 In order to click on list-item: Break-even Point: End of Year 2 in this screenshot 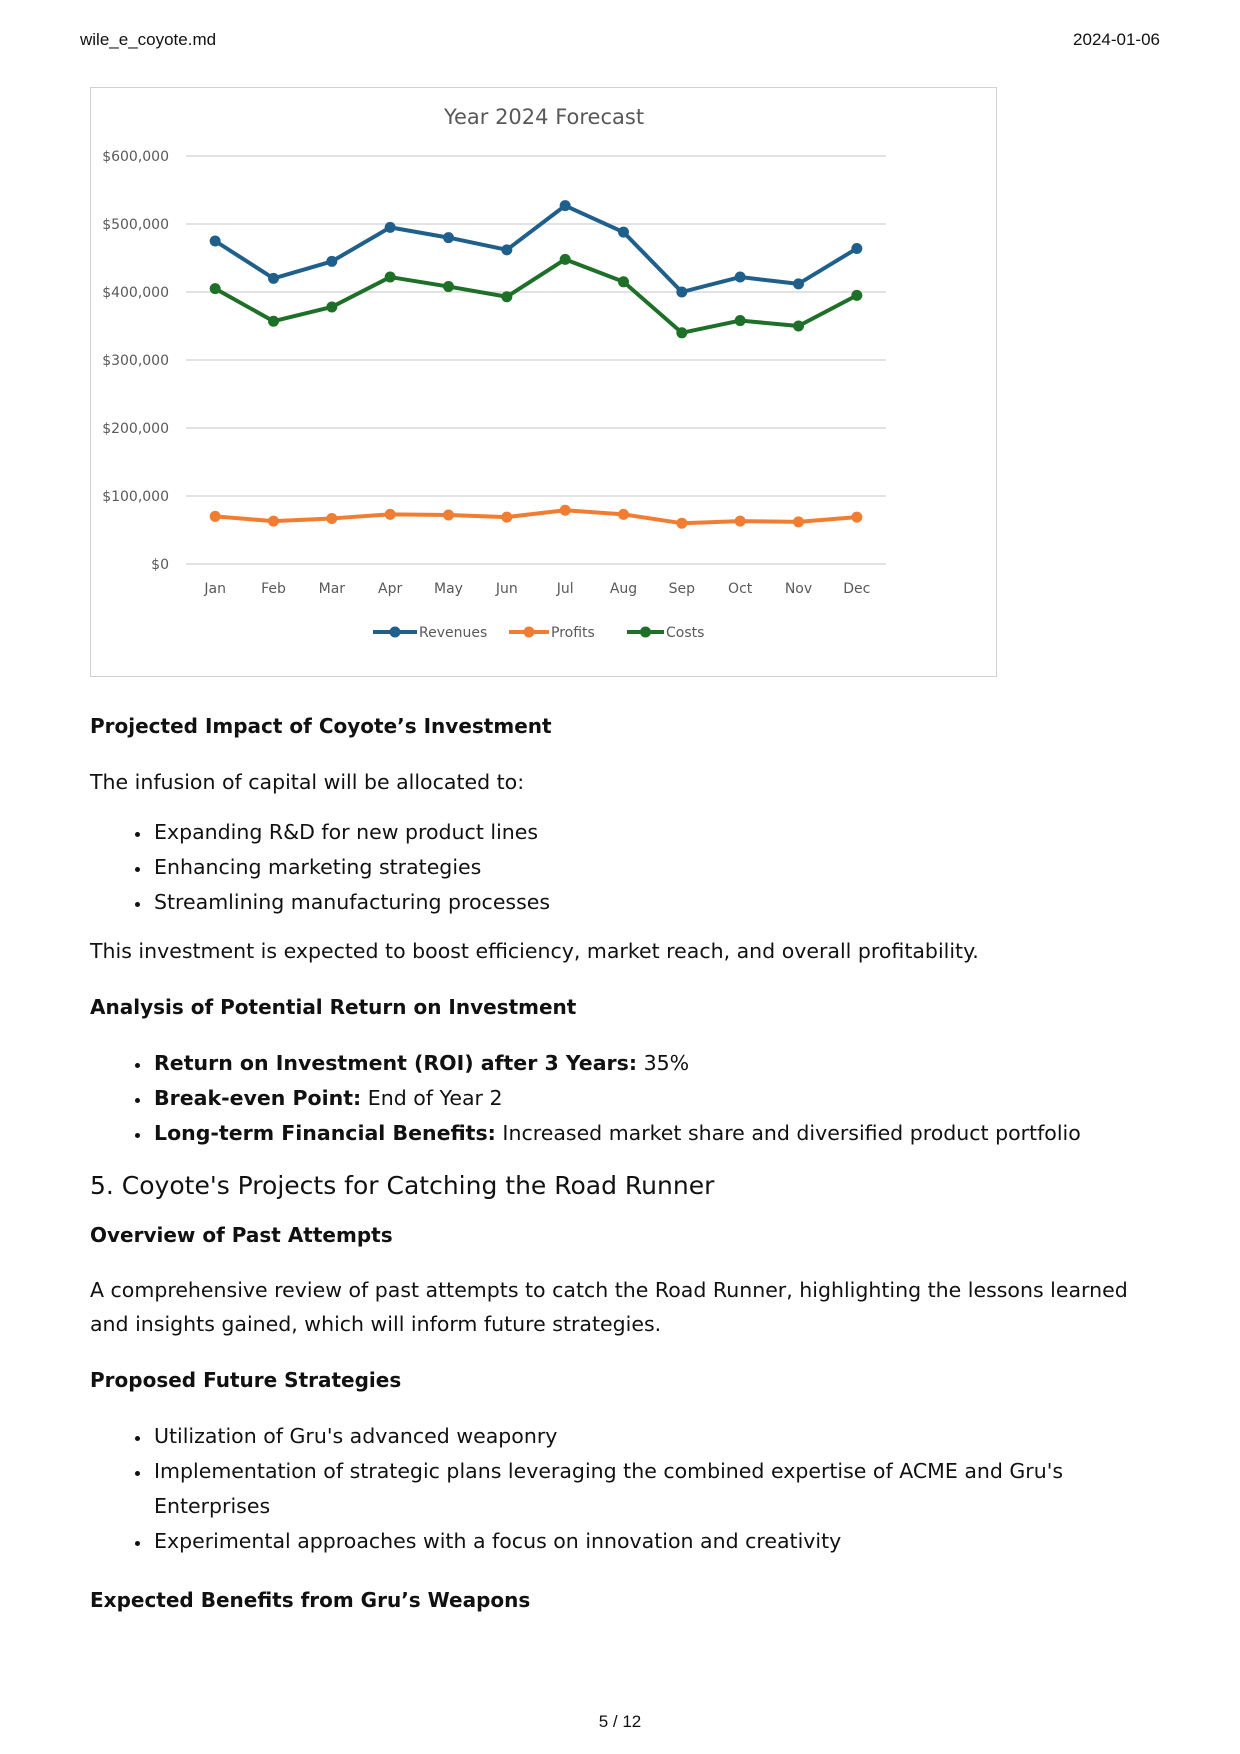, I will do `click(656, 1098)`.